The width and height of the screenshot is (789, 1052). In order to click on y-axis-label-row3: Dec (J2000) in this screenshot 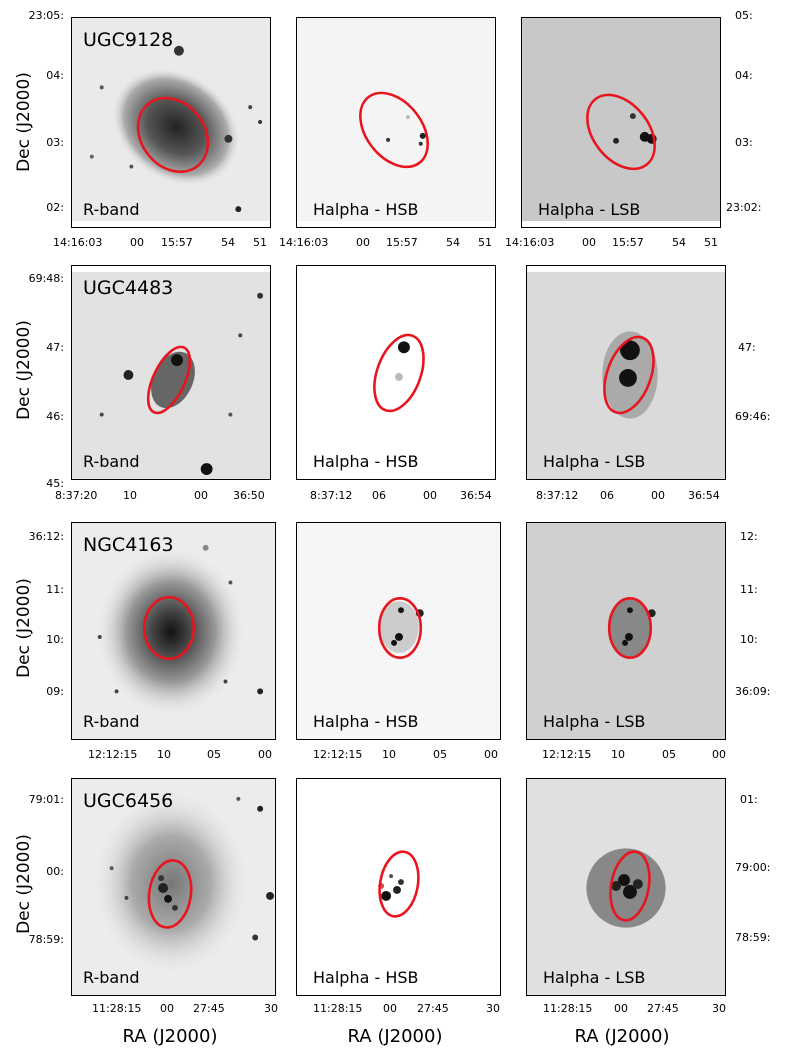, I will do `click(24, 628)`.